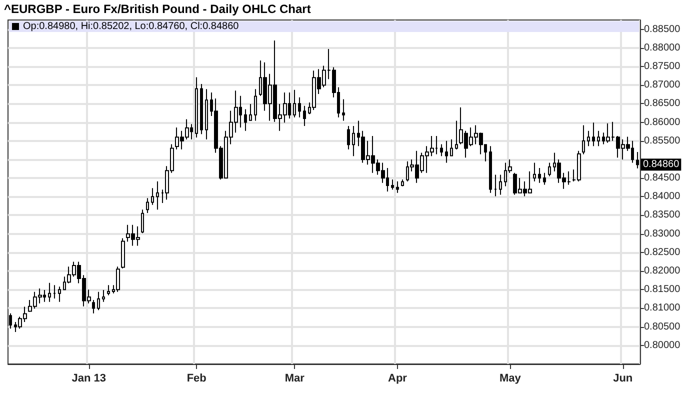  I want to click on x-tick-label: Jun, so click(623, 378).